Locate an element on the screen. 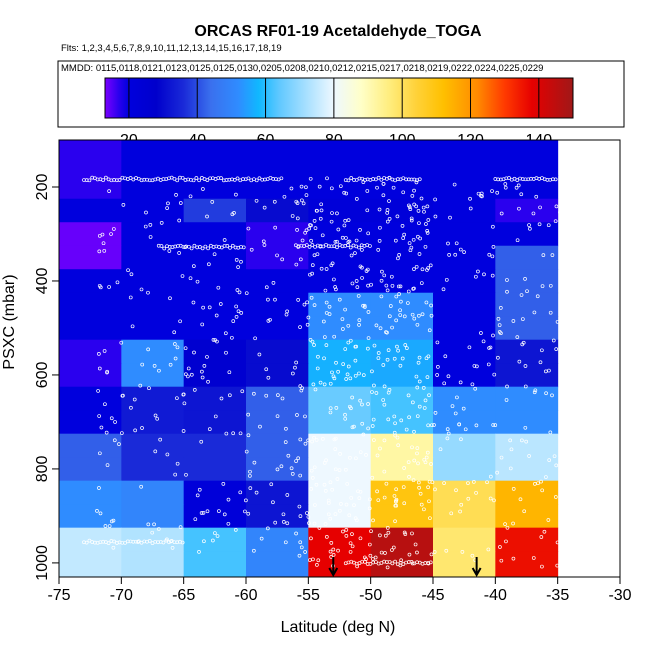 Image resolution: width=650 pixels, height=650 pixels. x-tick-label: -75 is located at coordinates (58, 595).